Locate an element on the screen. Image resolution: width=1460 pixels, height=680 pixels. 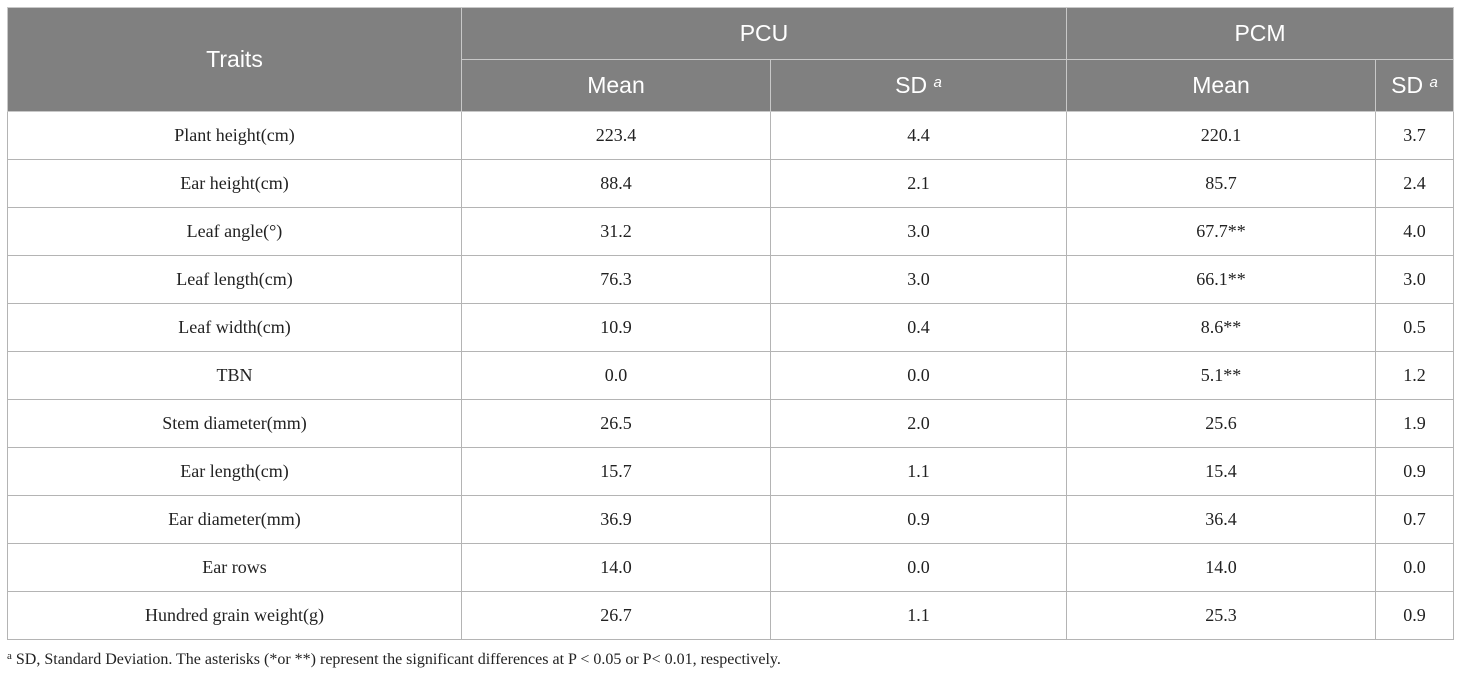
cell-pcu-sd: 2.1 is located at coordinates (918, 183).